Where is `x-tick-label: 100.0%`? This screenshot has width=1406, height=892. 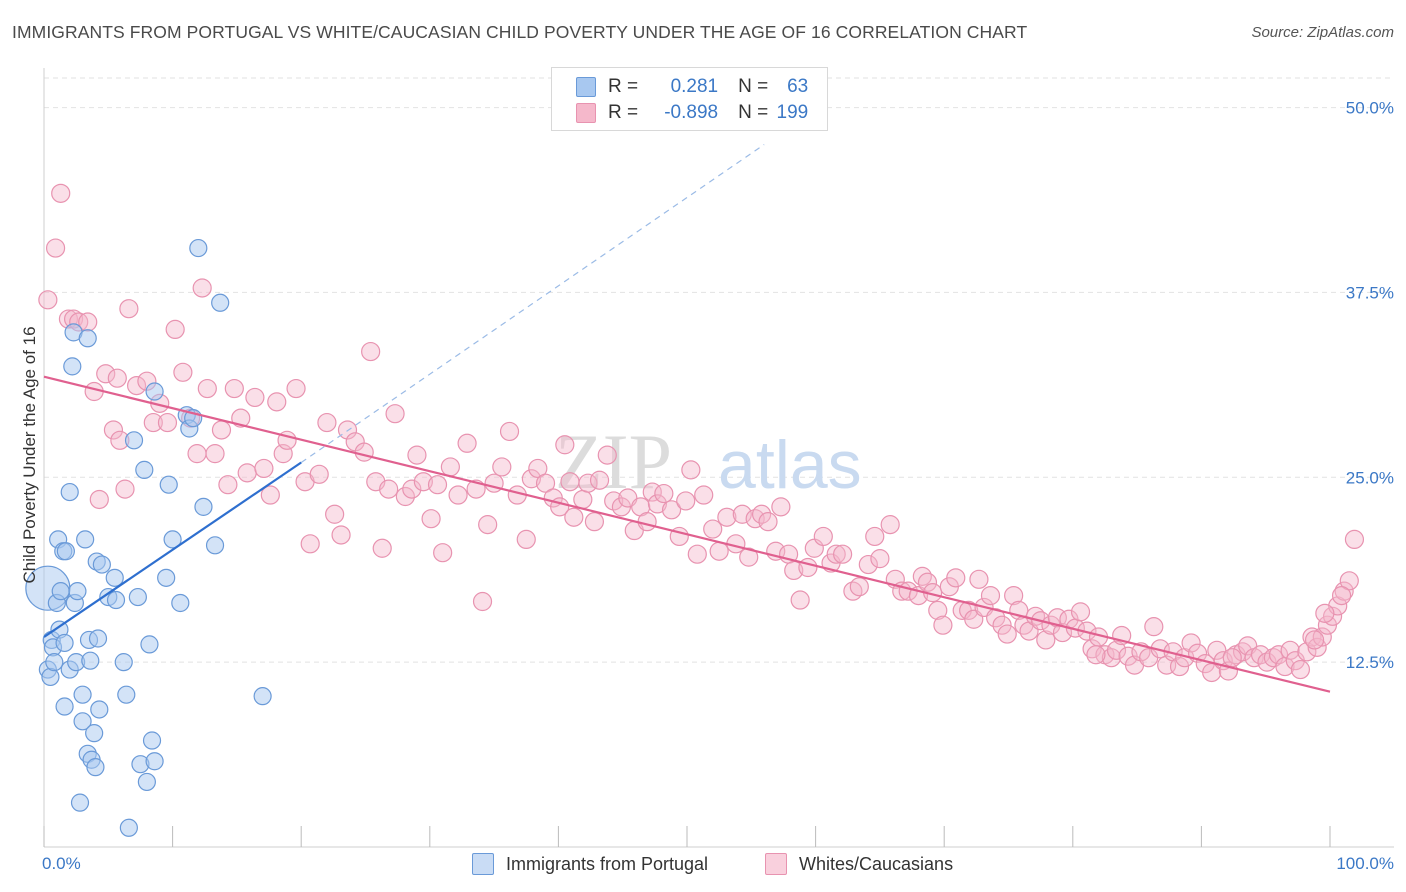 x-tick-label: 100.0% is located at coordinates (1365, 863).